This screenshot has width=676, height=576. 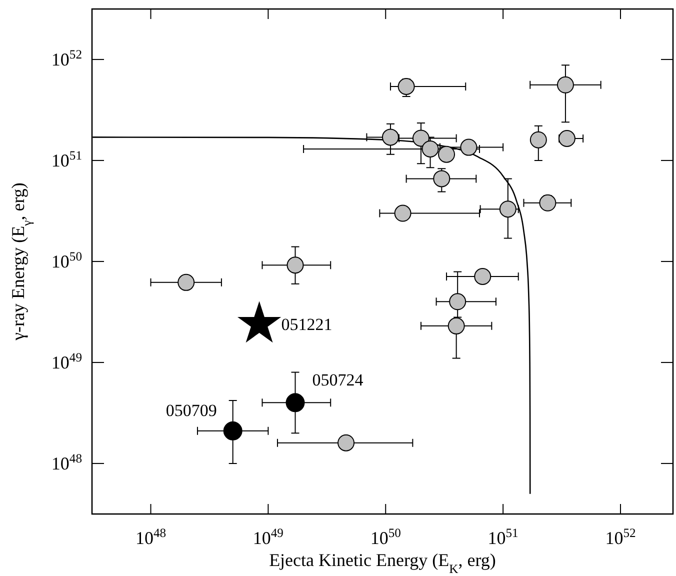 What do you see at coordinates (66, 159) in the screenshot?
I see `y-tick-label: 10$^{51}$` at bounding box center [66, 159].